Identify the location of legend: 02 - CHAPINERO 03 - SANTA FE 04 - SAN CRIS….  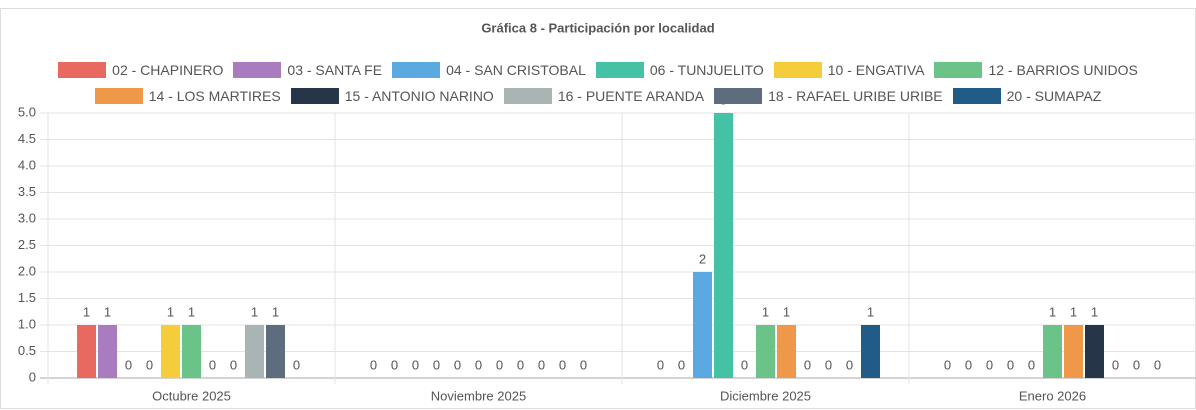
(598, 83).